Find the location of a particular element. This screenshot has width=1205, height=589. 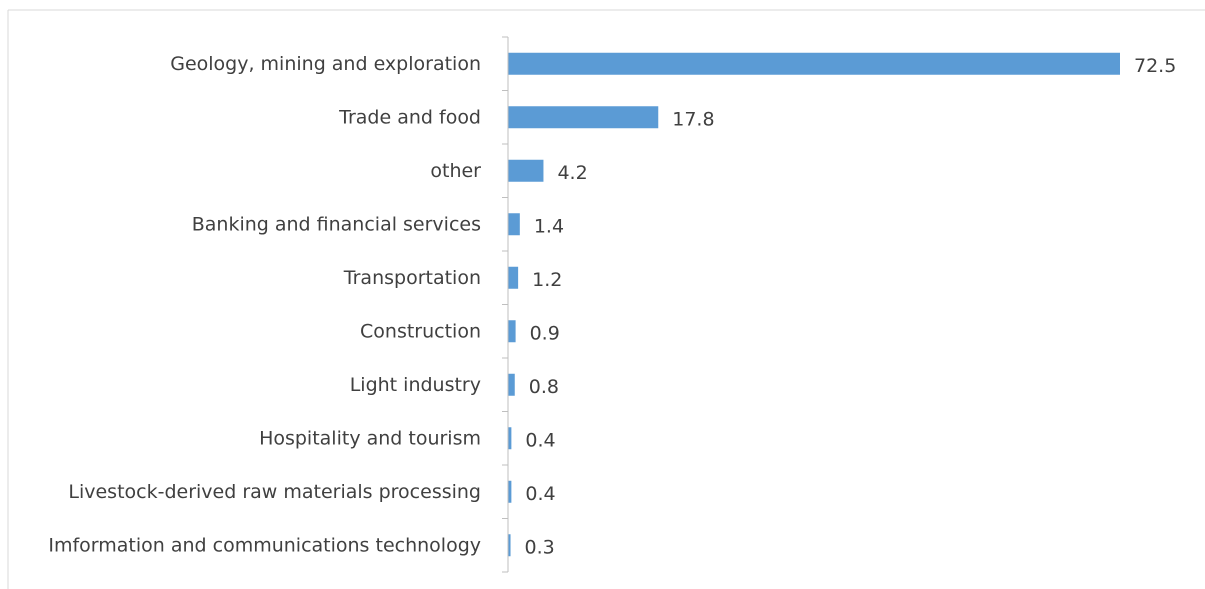

data-label: 0.9 is located at coordinates (545, 333).